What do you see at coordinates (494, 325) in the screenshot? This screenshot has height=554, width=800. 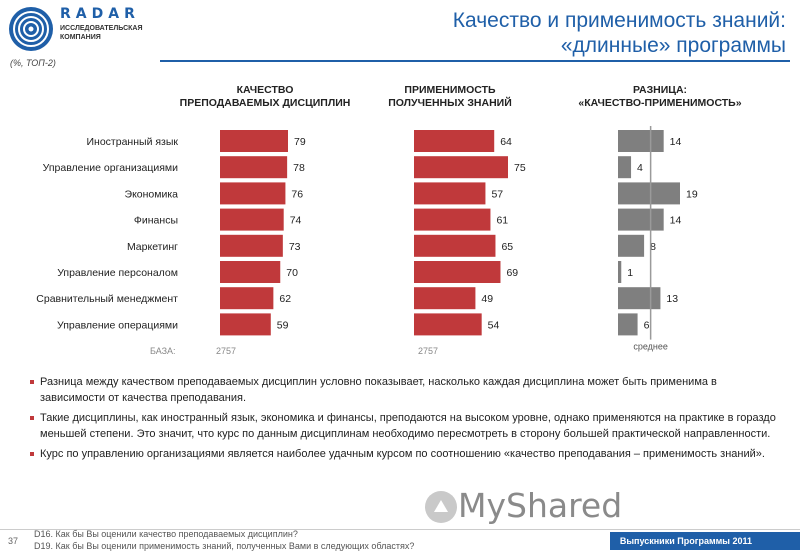 I see `applicability-value-label: 54` at bounding box center [494, 325].